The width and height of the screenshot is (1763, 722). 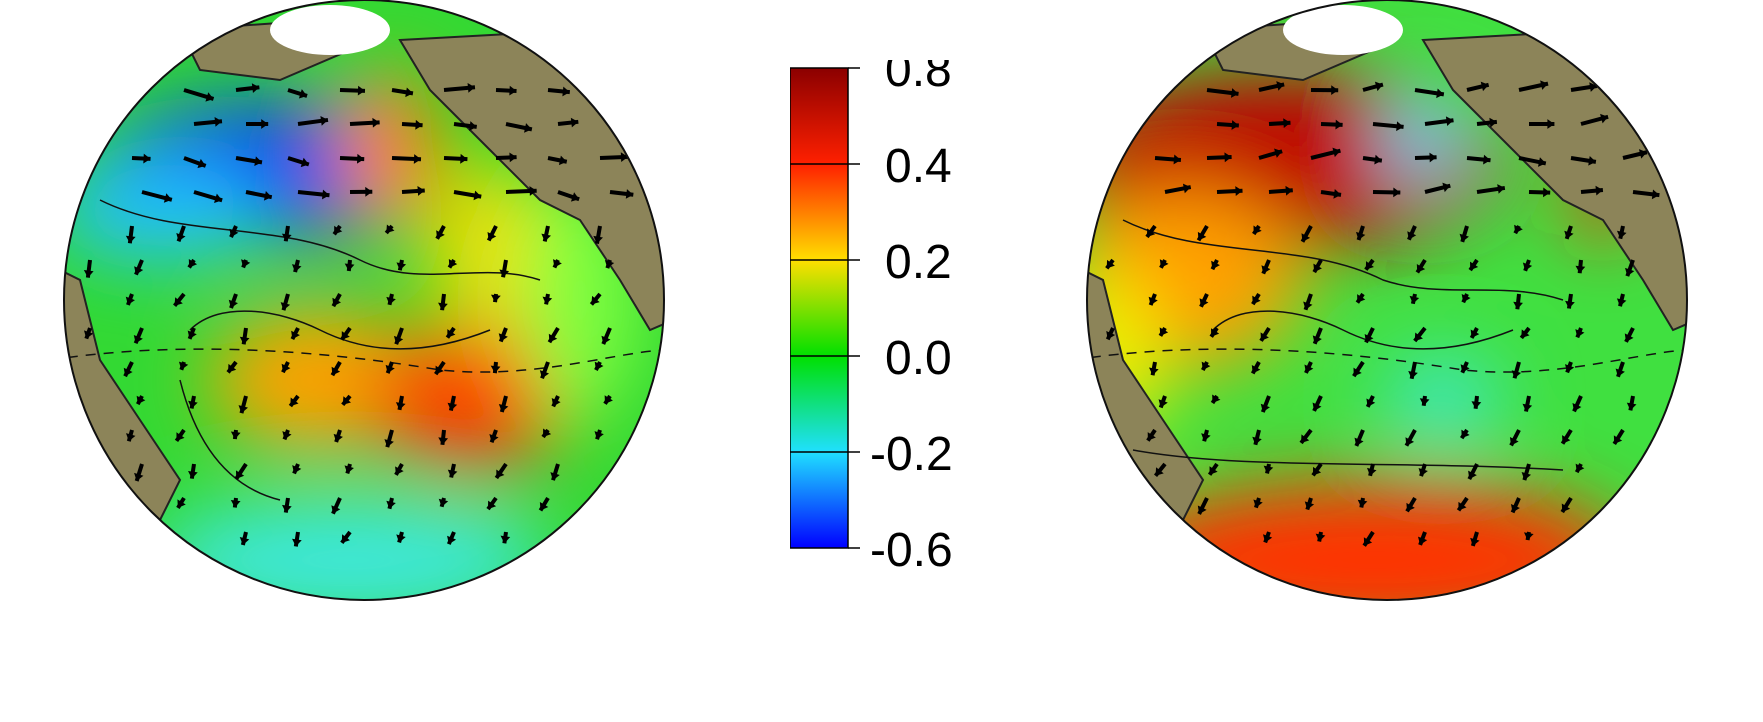 What do you see at coordinates (871, 318) in the screenshot?
I see `colorbar: 0.8 0.4 0.2 0.0 -0.2 -0.6` at bounding box center [871, 318].